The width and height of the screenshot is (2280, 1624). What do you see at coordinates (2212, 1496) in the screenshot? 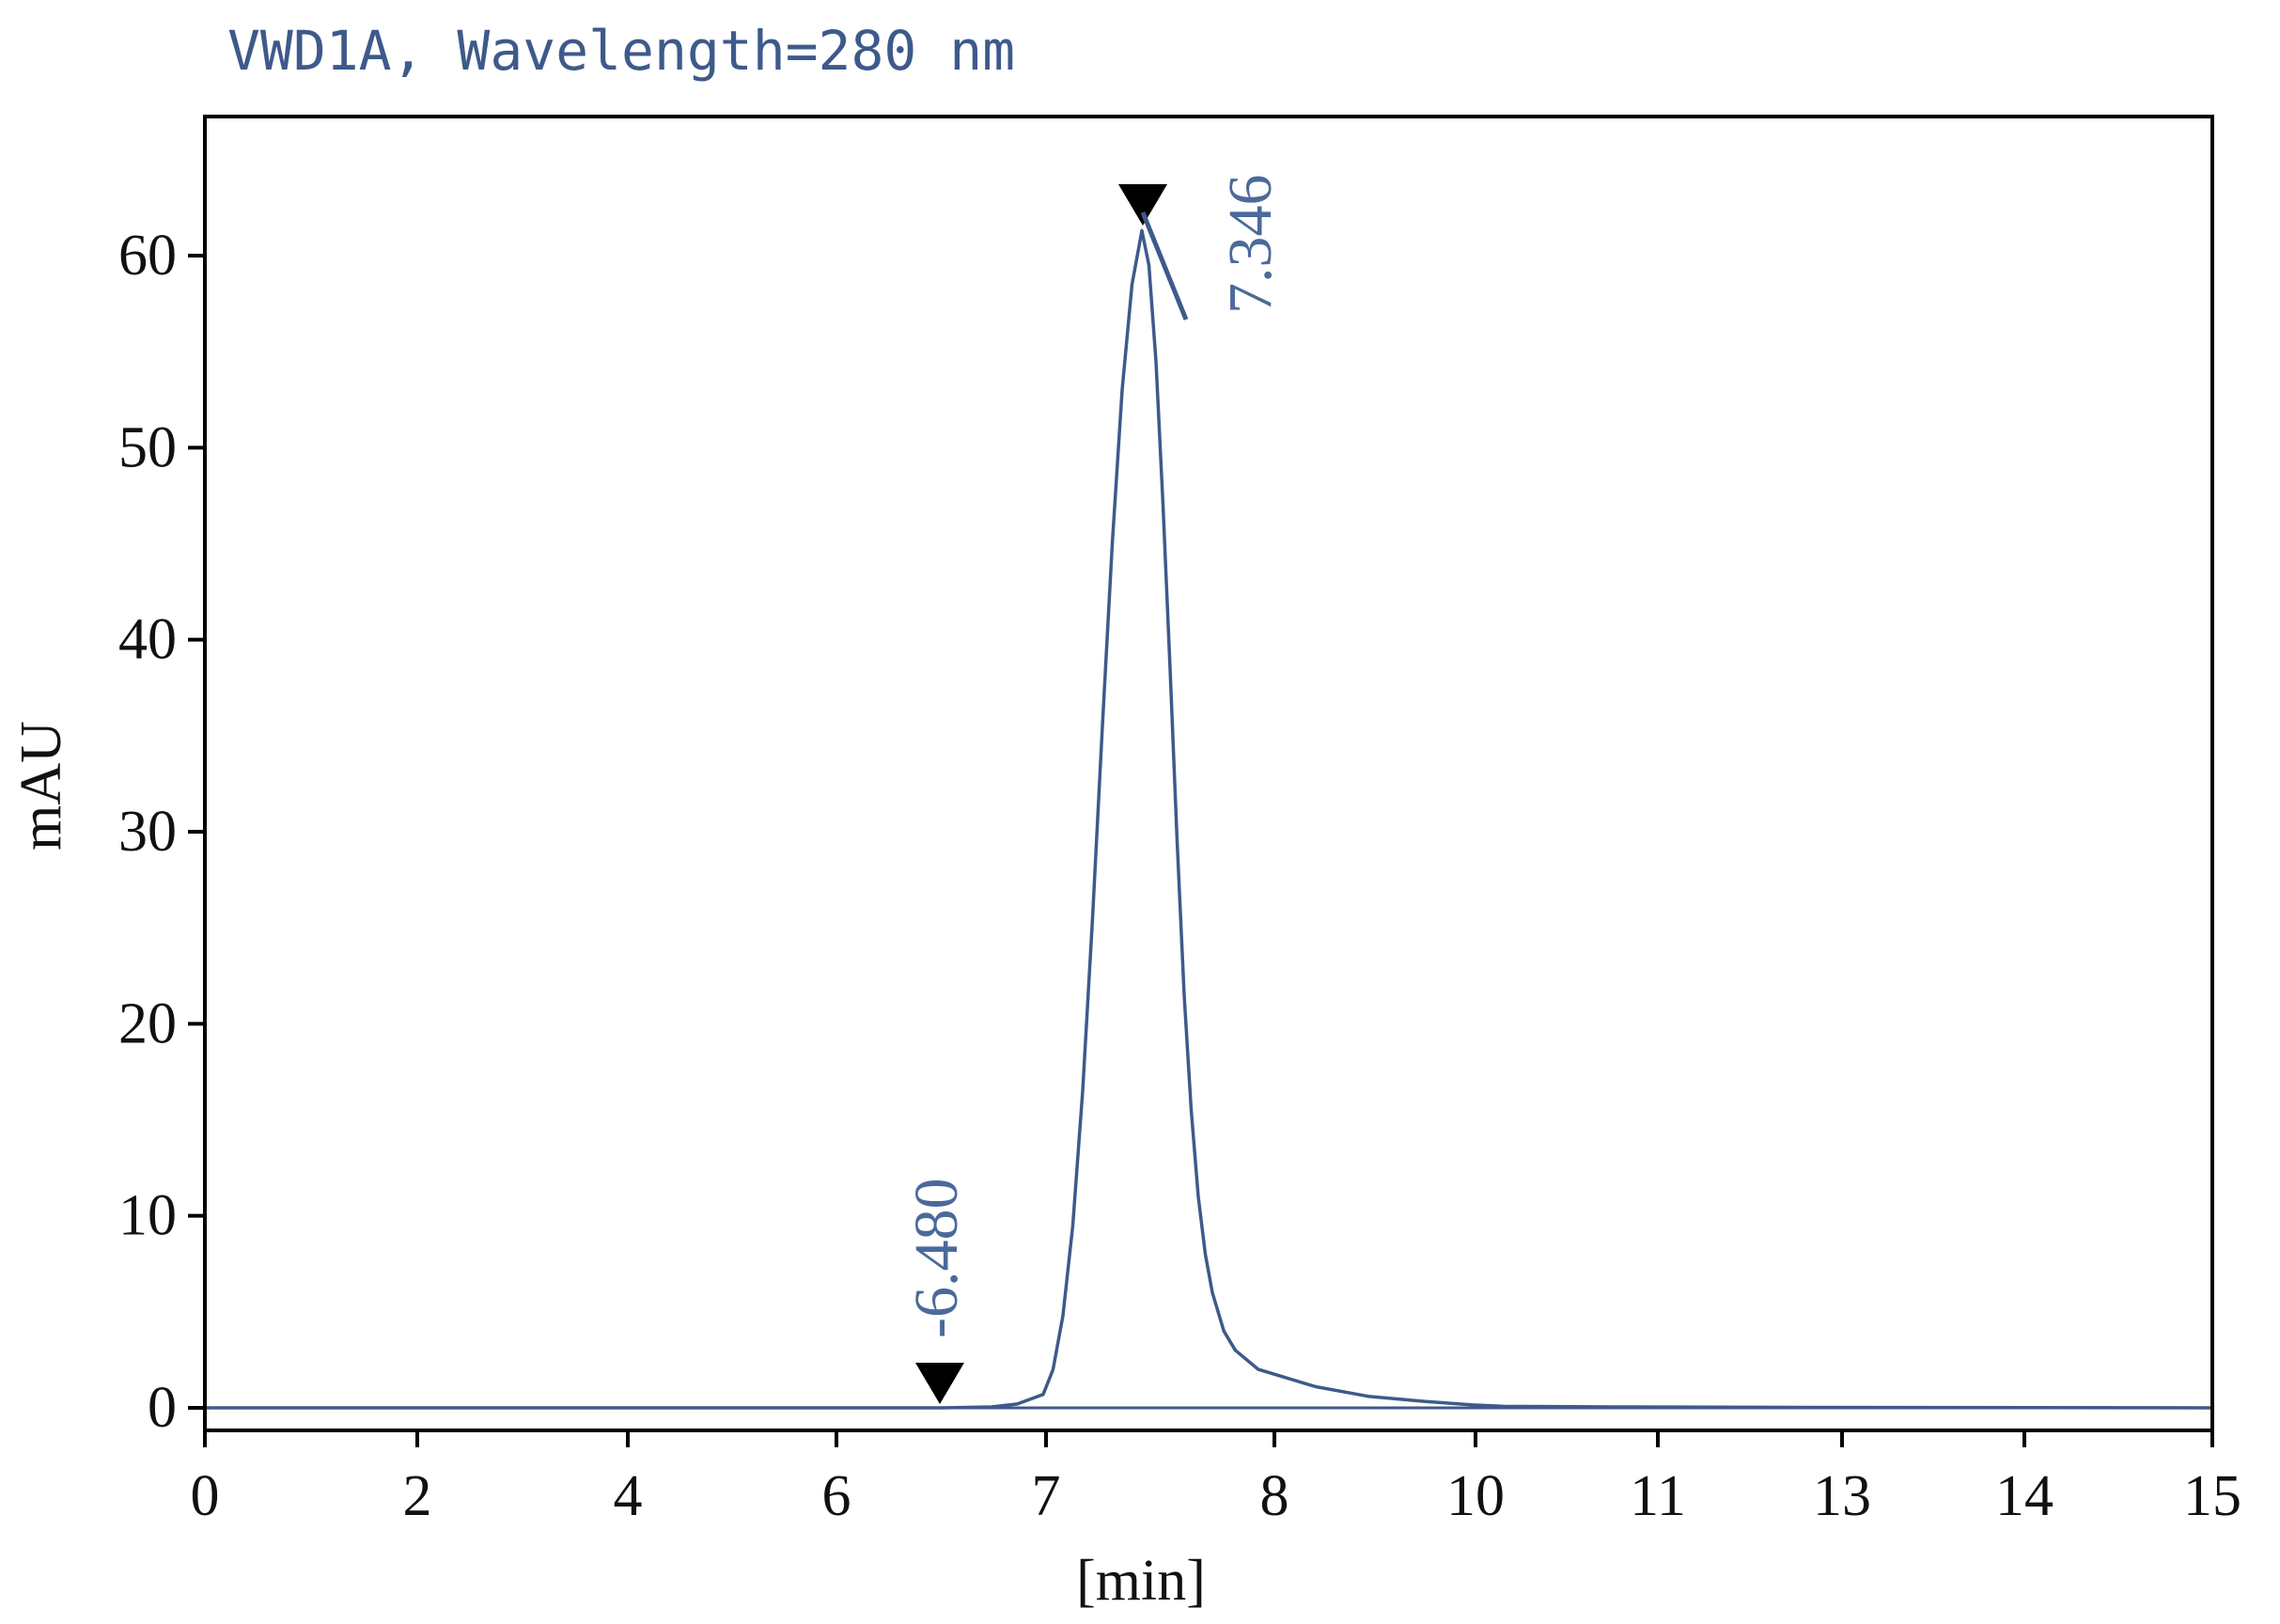
I see `x-tick-label: 15` at bounding box center [2212, 1496].